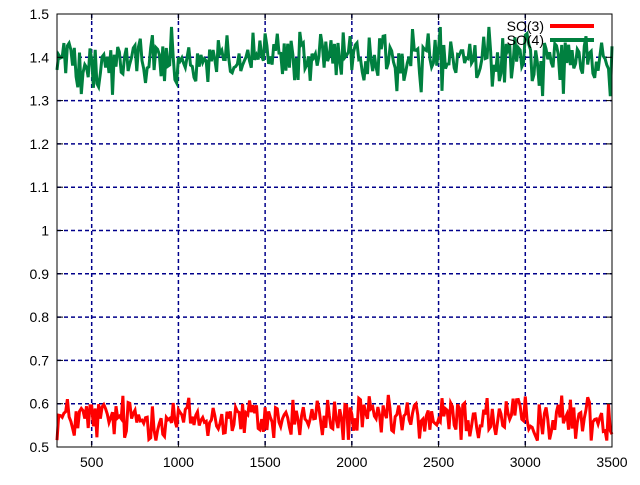 The width and height of the screenshot is (640, 485). What do you see at coordinates (351, 462) in the screenshot?
I see `x-tick-label: 2000` at bounding box center [351, 462].